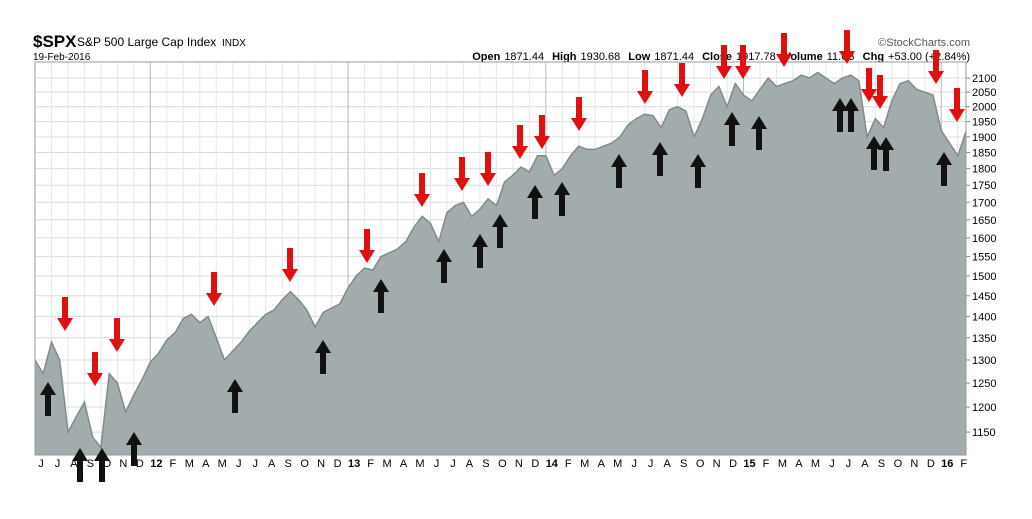  Describe the element at coordinates (486, 57) in the screenshot. I see `quote-label: Open` at that location.